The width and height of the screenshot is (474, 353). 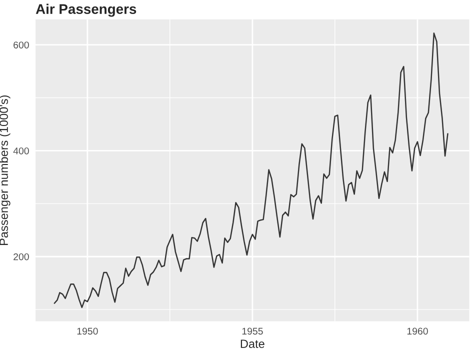 What do you see at coordinates (87, 331) in the screenshot?
I see `x-tick-label: 1950` at bounding box center [87, 331].